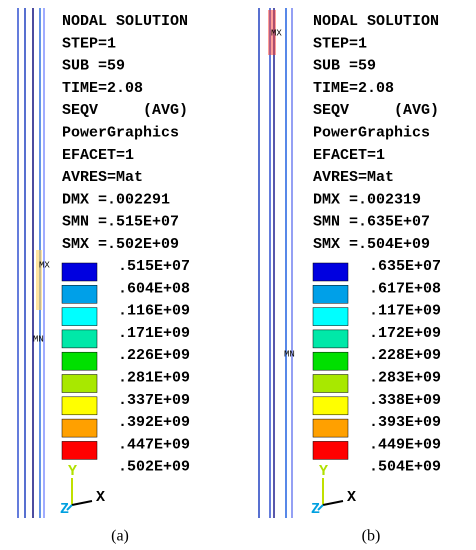 The image size is (476, 550). I want to click on info-line: SMX =.504E+09, so click(371, 244).